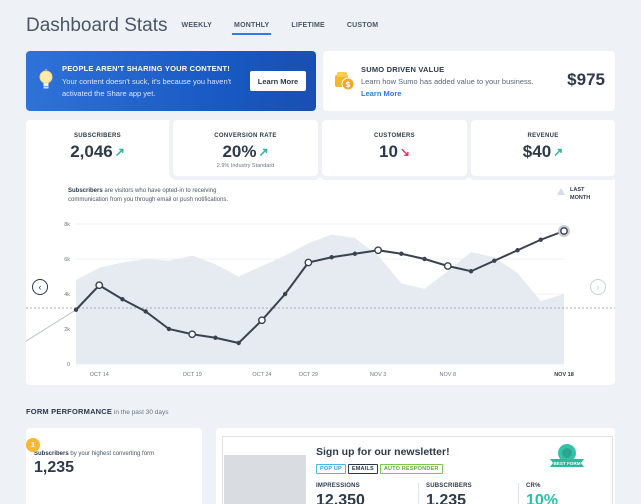  Describe the element at coordinates (362, 25) in the screenshot. I see `tab-custom: CUSTOM` at that location.